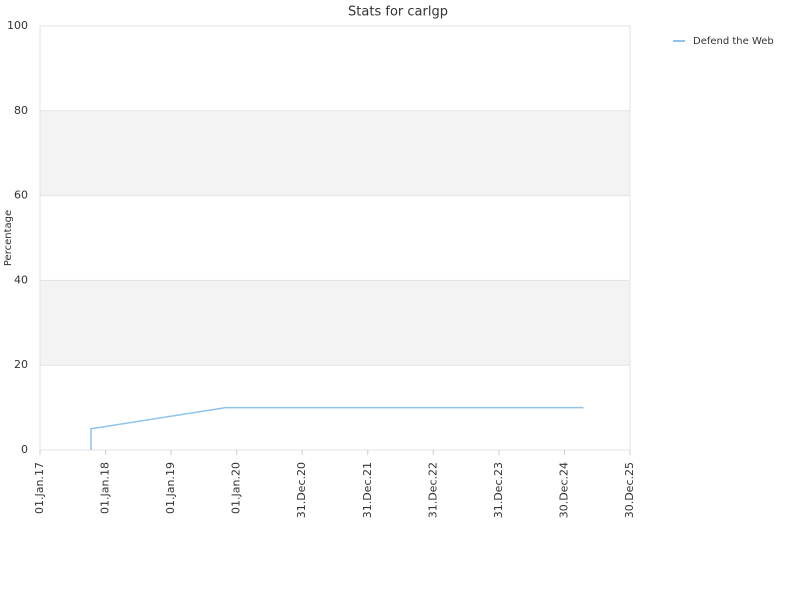 Image resolution: width=800 pixels, height=600 pixels. What do you see at coordinates (8, 238) in the screenshot?
I see `y-axis-label: Percentage` at bounding box center [8, 238].